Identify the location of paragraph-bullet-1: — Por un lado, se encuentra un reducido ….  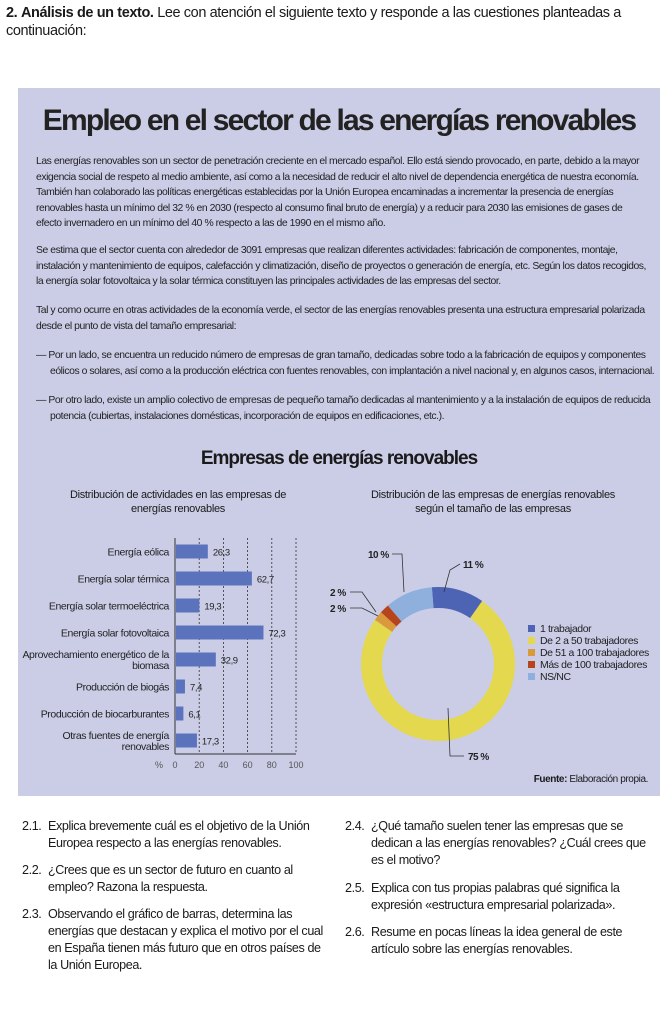
(345, 363).